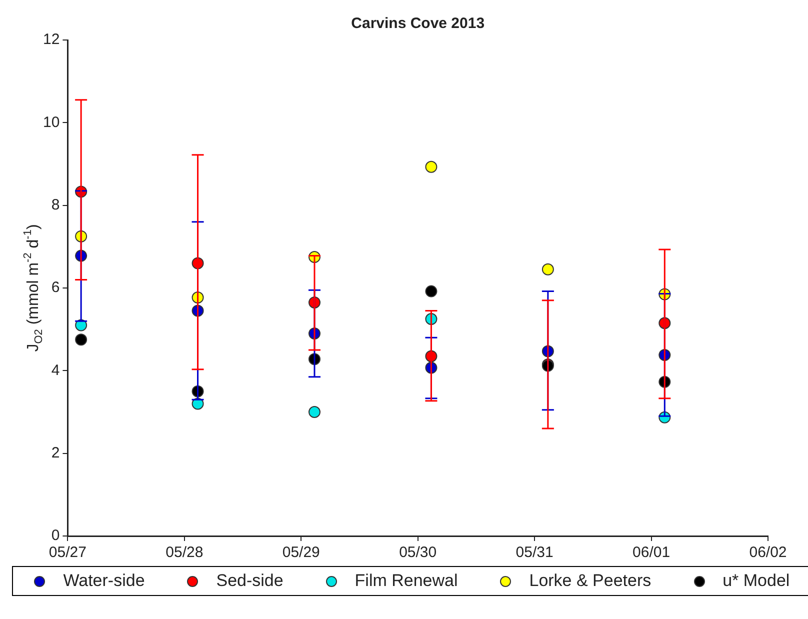 This screenshot has width=808, height=619. Describe the element at coordinates (104, 581) in the screenshot. I see `legend-label: Water-side` at that location.